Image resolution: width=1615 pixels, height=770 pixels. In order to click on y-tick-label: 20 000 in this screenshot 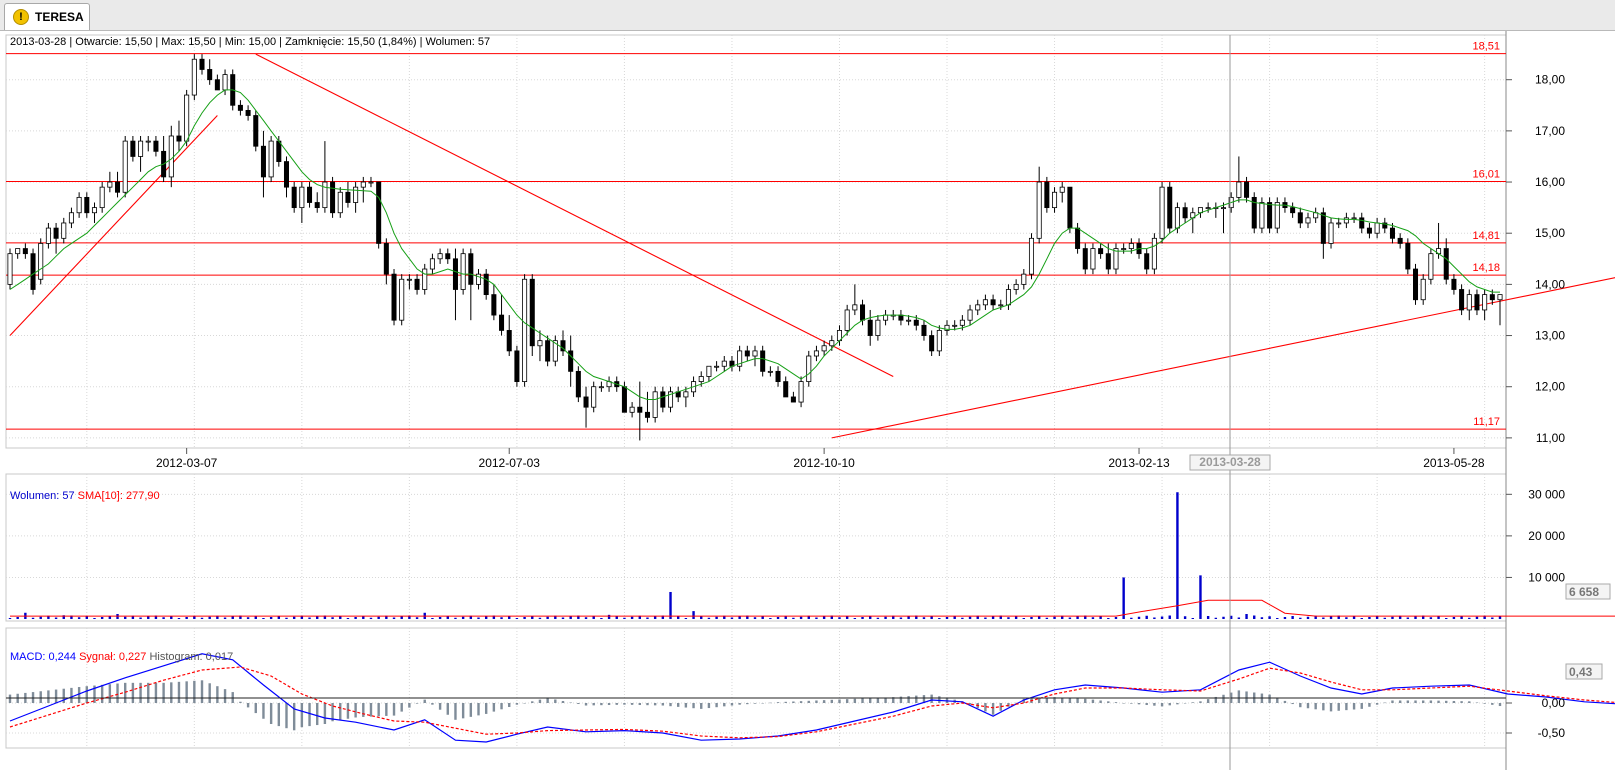, I will do `click(1546, 536)`.